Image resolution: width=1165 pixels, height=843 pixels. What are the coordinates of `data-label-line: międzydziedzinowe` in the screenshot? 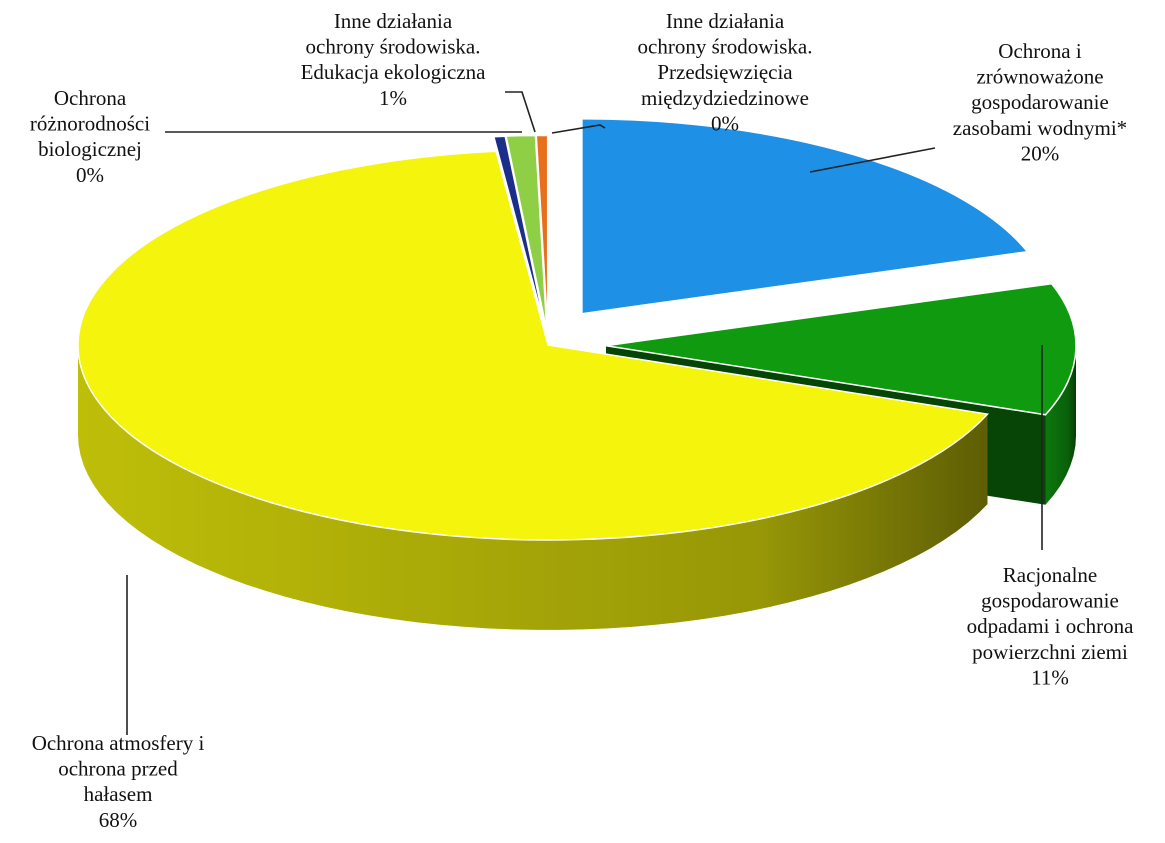 It's located at (725, 98).